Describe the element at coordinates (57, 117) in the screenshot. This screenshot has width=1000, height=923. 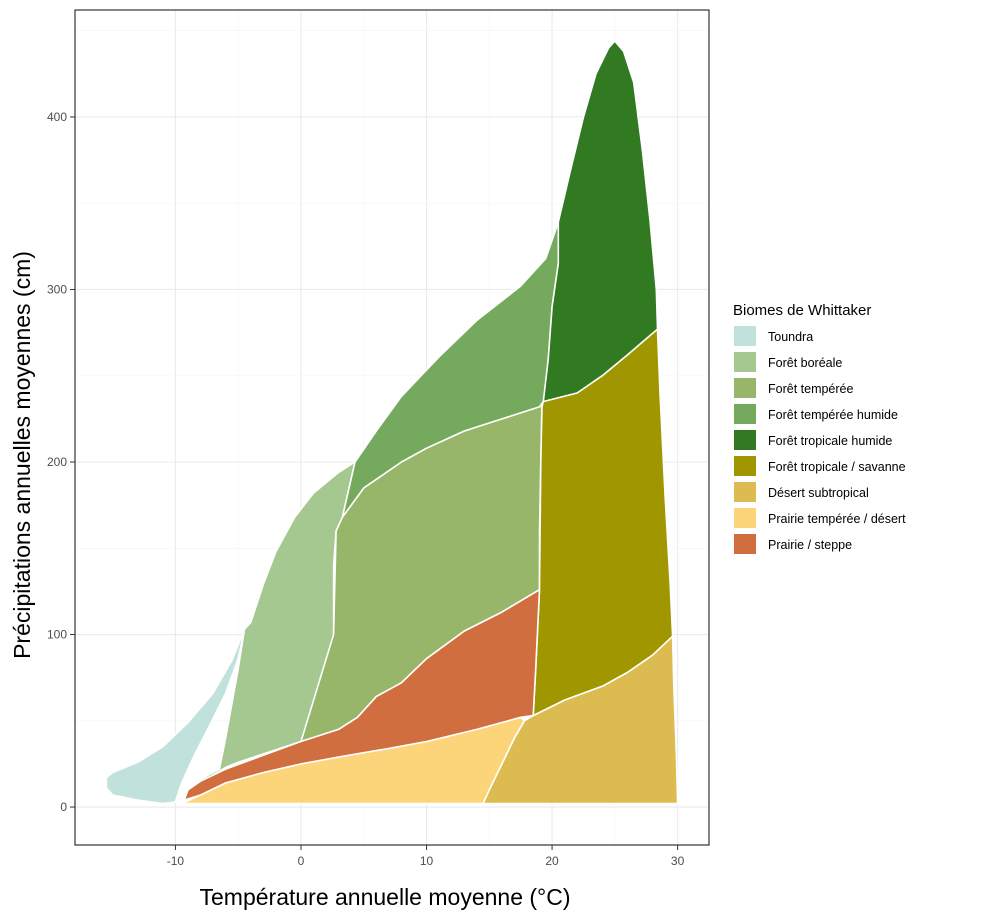
I see `y-tick-label-4: 400` at that location.